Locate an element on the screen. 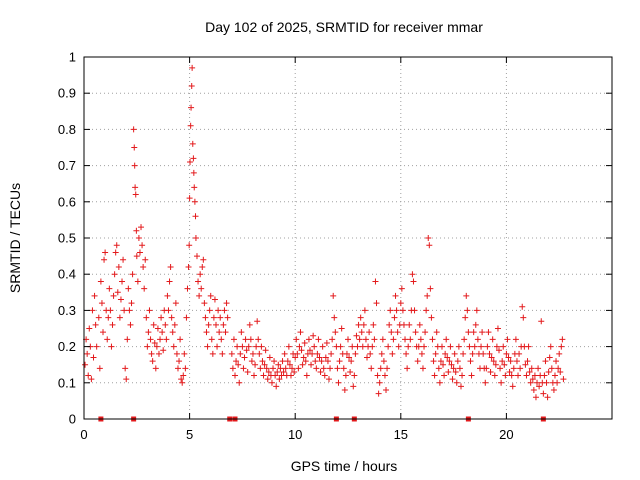 This screenshot has height=480, width=640. x-tick-label: 0 is located at coordinates (83, 434).